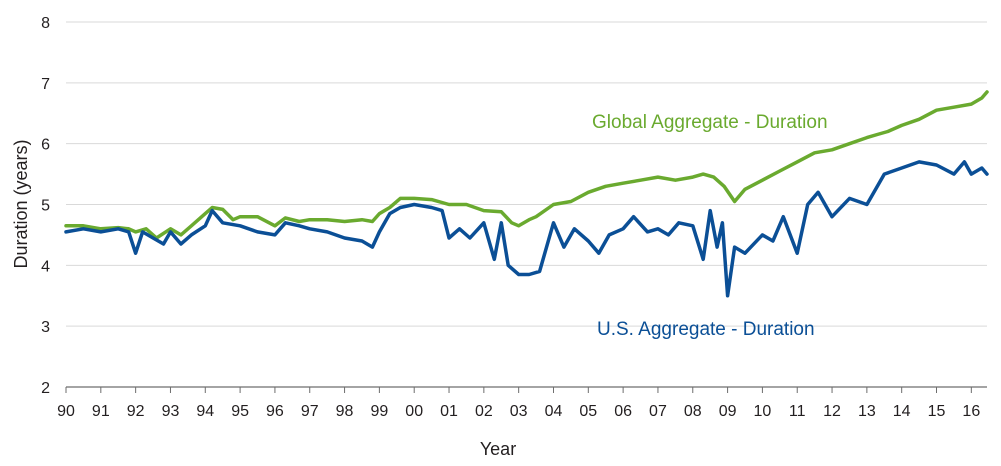  Describe the element at coordinates (45, 327) in the screenshot. I see `y-tick-label-3: 3` at that location.